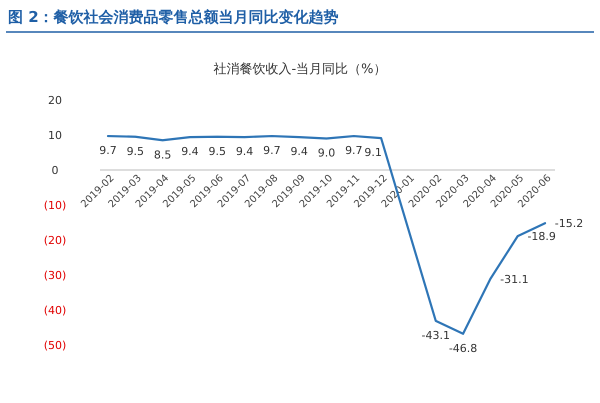  Describe the element at coordinates (373, 153) in the screenshot. I see `data-label: 9.1` at that location.